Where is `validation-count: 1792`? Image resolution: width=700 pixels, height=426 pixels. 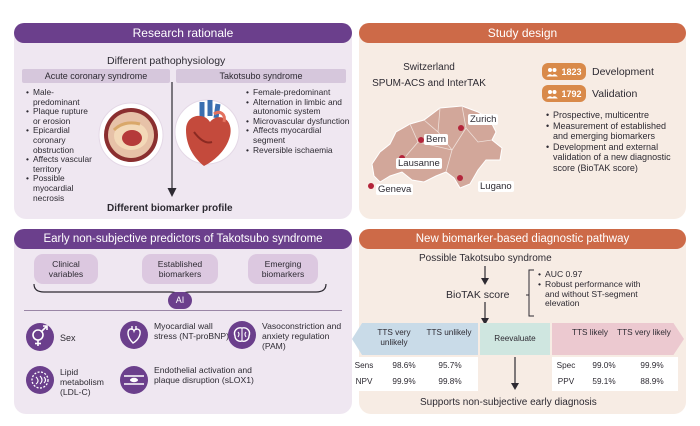 validation-count: 1792 is located at coordinates (571, 93).